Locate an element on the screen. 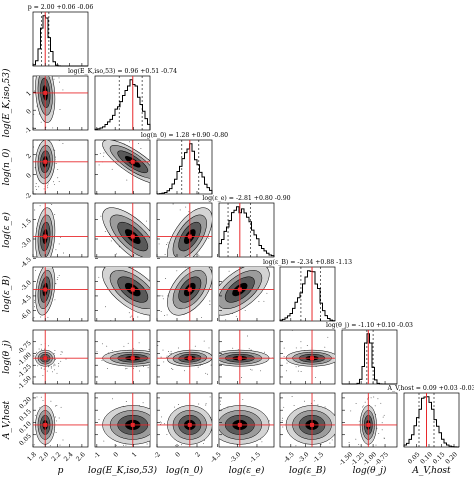  histogram-panel is located at coordinates (60, 39).